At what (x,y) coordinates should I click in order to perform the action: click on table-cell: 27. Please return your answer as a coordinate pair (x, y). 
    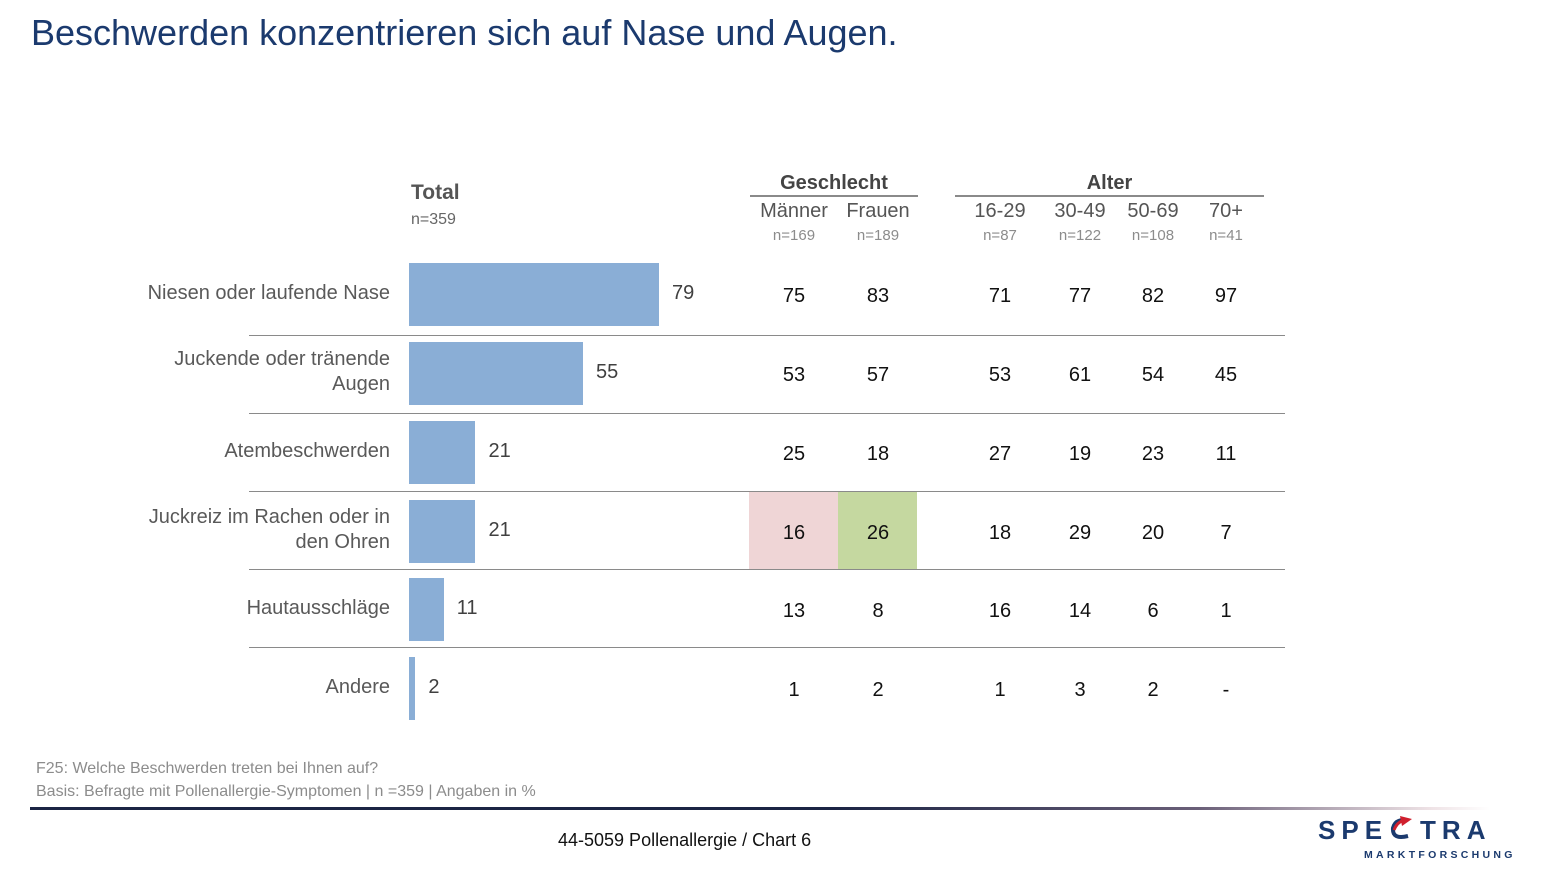
    Looking at the image, I should click on (1000, 454).